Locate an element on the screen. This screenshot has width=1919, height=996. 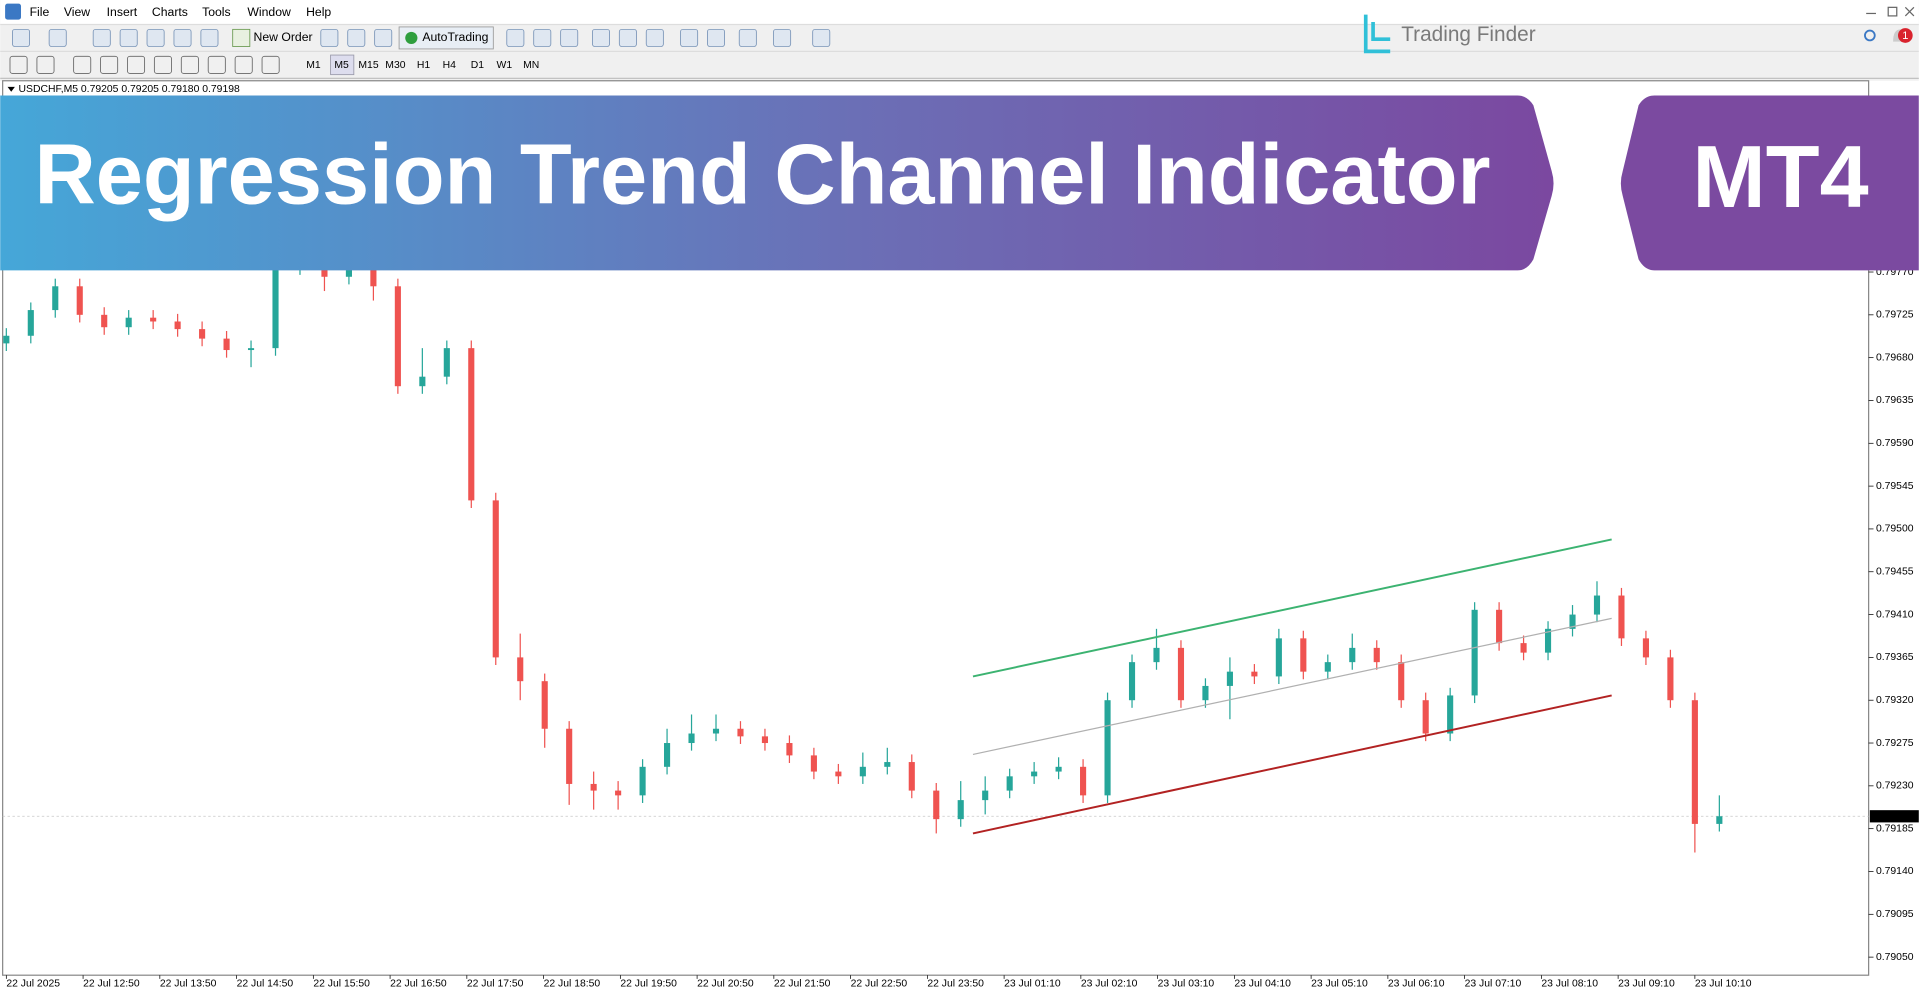
menu-item: Tools is located at coordinates (216, 12).